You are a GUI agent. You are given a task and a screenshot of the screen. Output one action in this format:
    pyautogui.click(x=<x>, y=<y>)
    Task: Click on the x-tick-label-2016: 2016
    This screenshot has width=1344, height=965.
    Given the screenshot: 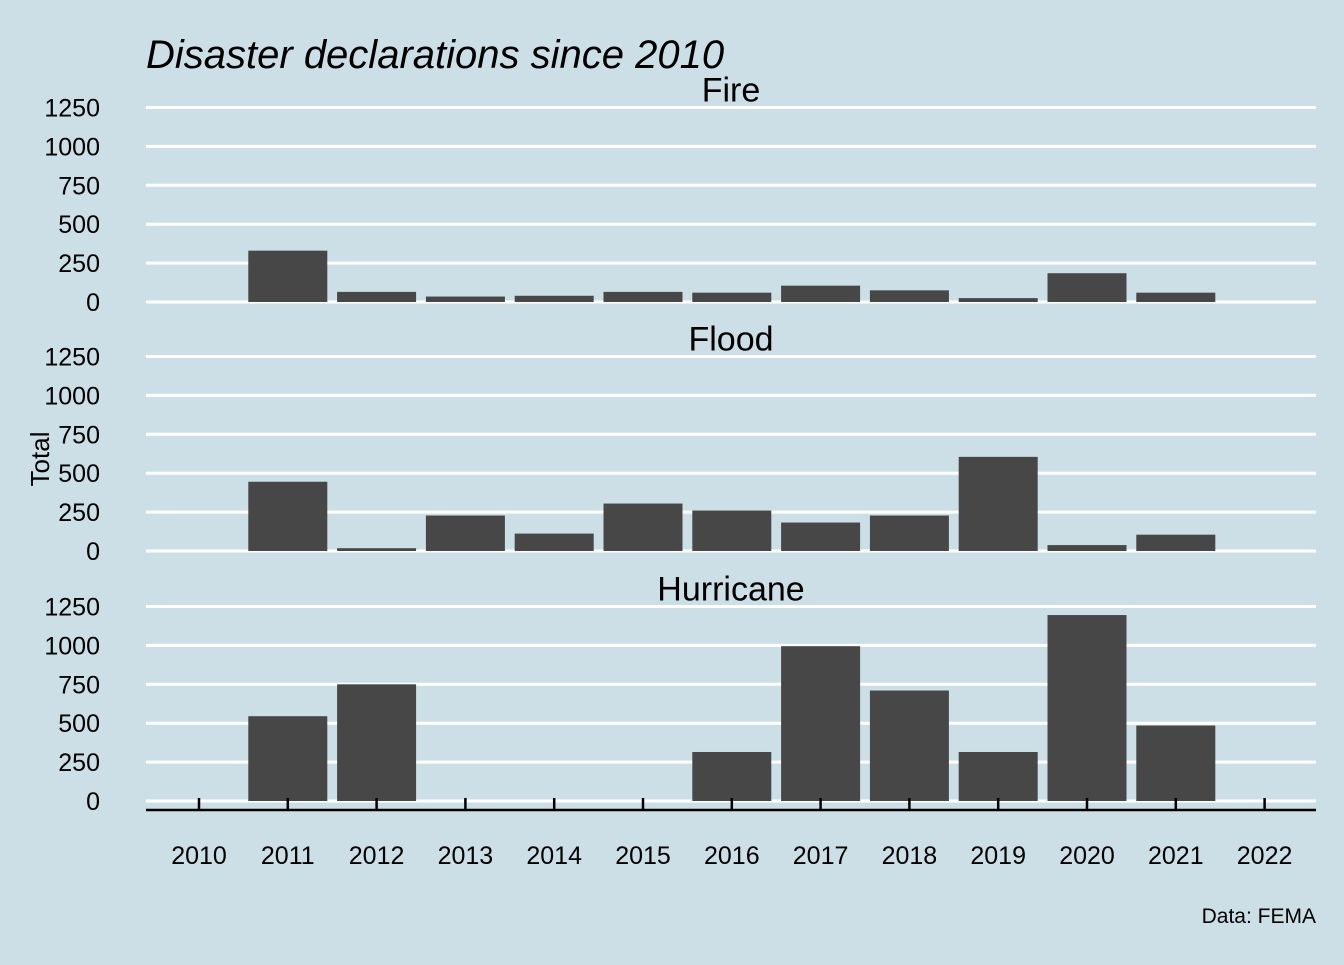 What is the action you would take?
    pyautogui.click(x=732, y=856)
    